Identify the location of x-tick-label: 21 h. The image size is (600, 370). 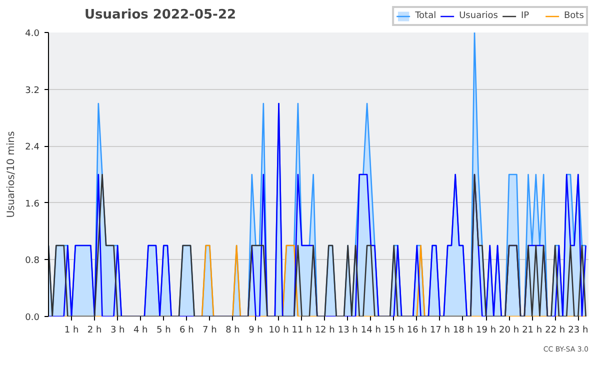
(532, 331).